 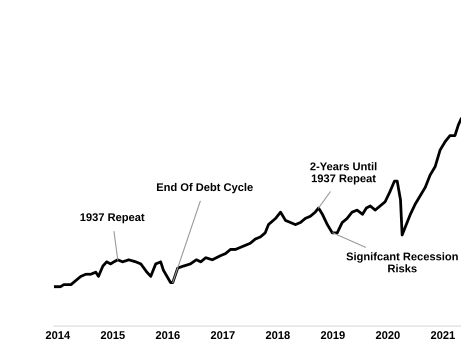 What do you see at coordinates (112, 218) in the screenshot?
I see `annotation: 1937 Repeat` at bounding box center [112, 218].